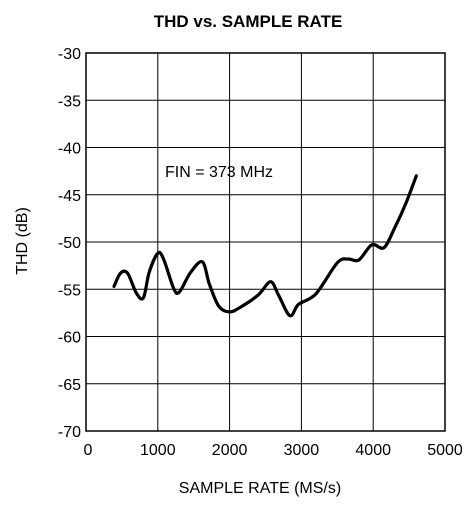  What do you see at coordinates (445, 450) in the screenshot?
I see `x-tick-label: 5000` at bounding box center [445, 450].